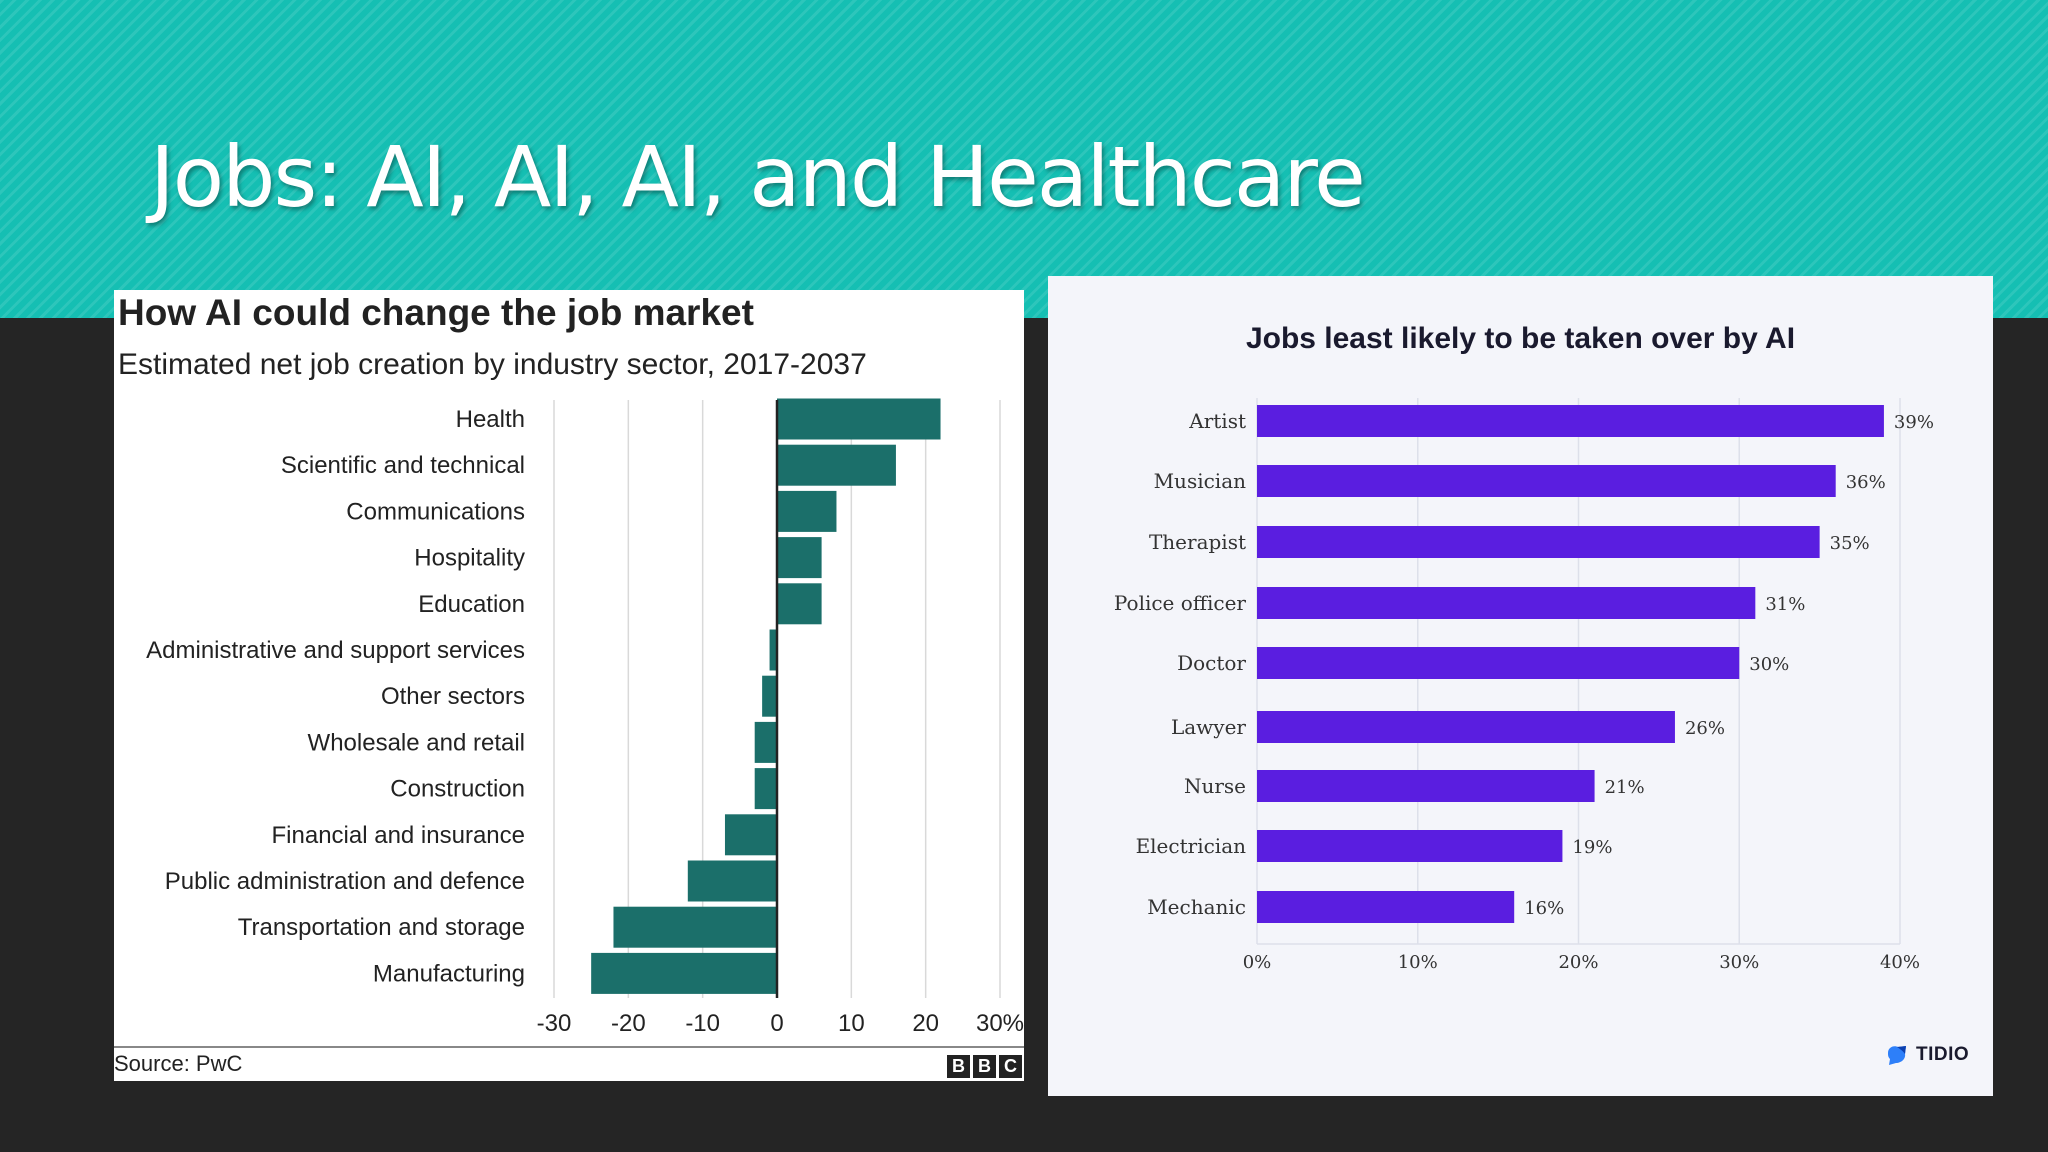  I want to click on category-label: Electrician, so click(1191, 846).